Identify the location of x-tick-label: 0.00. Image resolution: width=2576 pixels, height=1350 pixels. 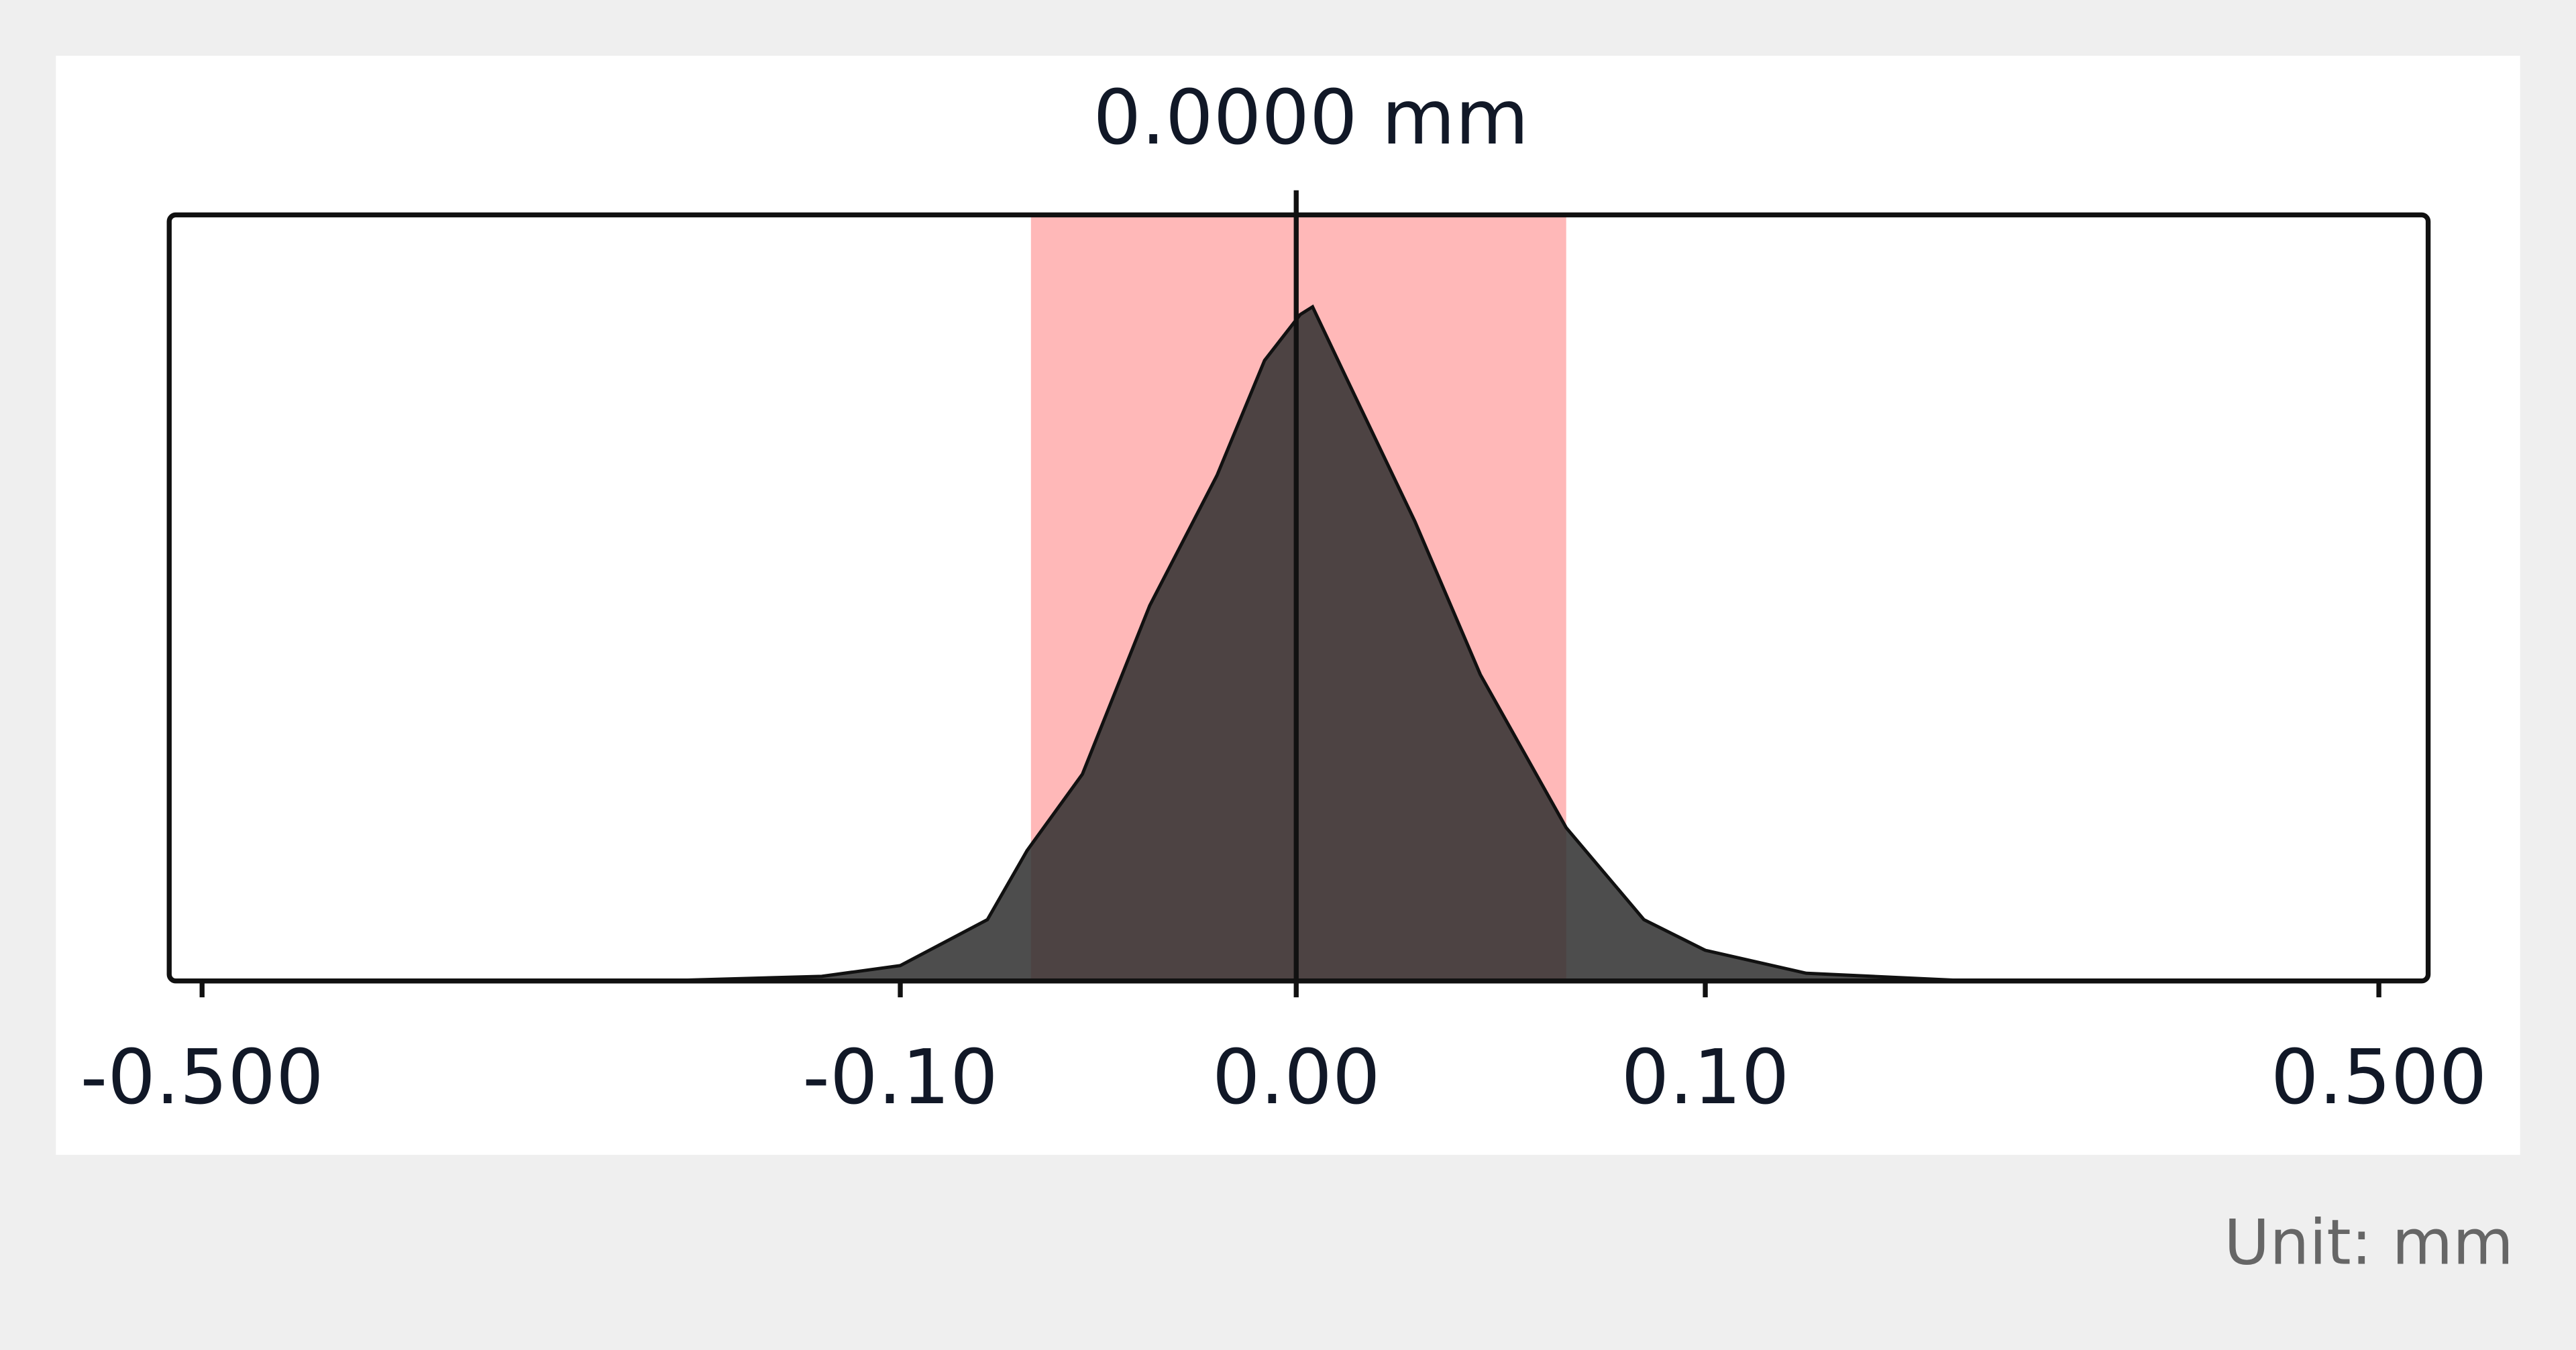
(1296, 1077).